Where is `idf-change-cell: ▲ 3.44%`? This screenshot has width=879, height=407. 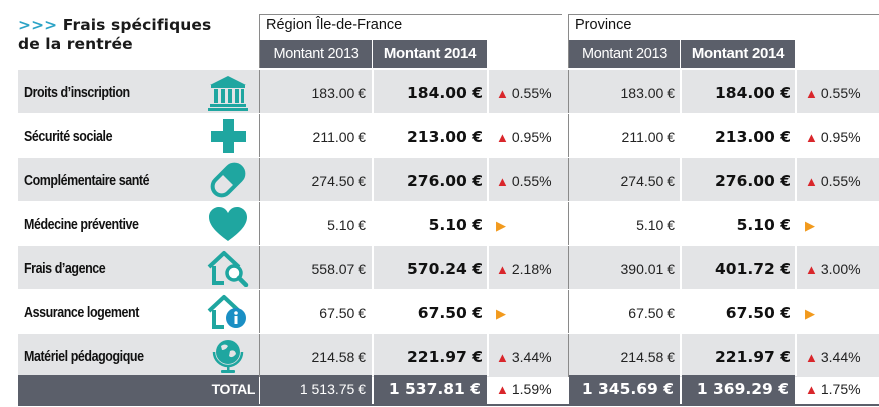
idf-change-cell: ▲ 3.44% is located at coordinates (524, 355).